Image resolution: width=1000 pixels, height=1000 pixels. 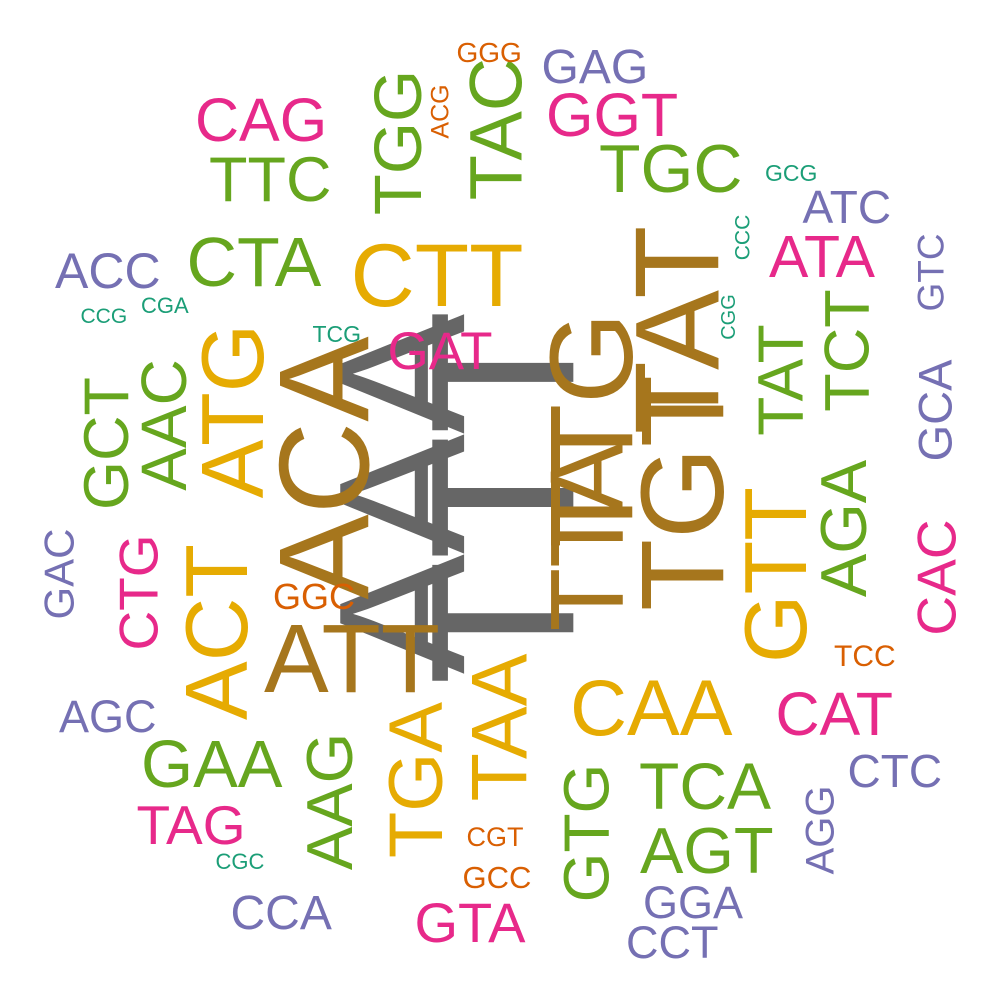 What do you see at coordinates (585, 833) in the screenshot?
I see `word-GTG: GTG` at bounding box center [585, 833].